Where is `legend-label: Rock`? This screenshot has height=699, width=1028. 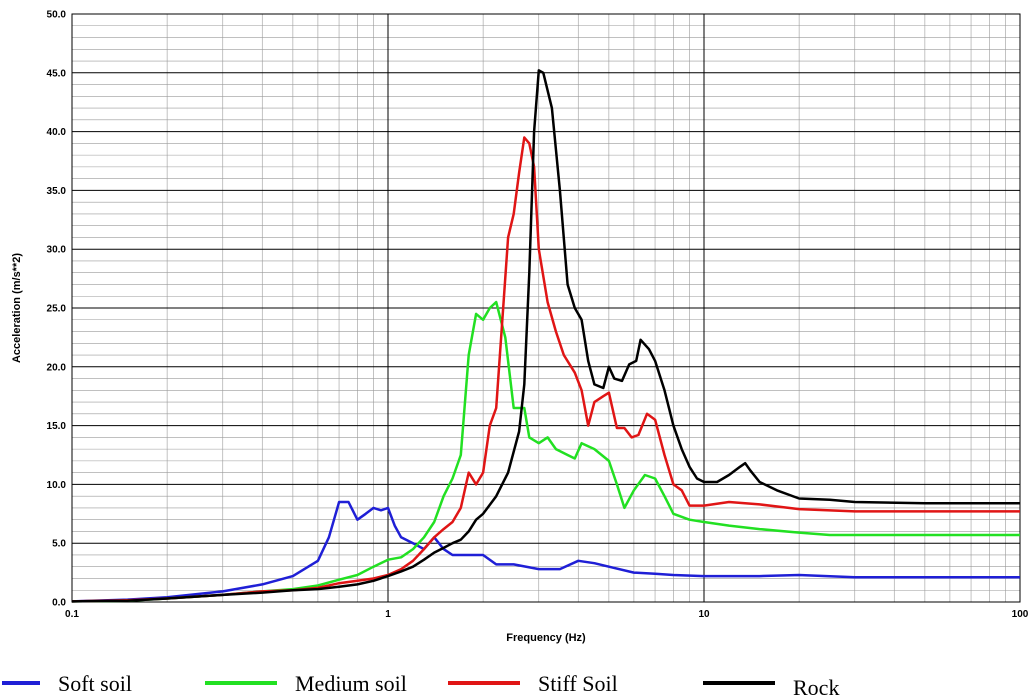
legend-label: Rock is located at coordinates (816, 687).